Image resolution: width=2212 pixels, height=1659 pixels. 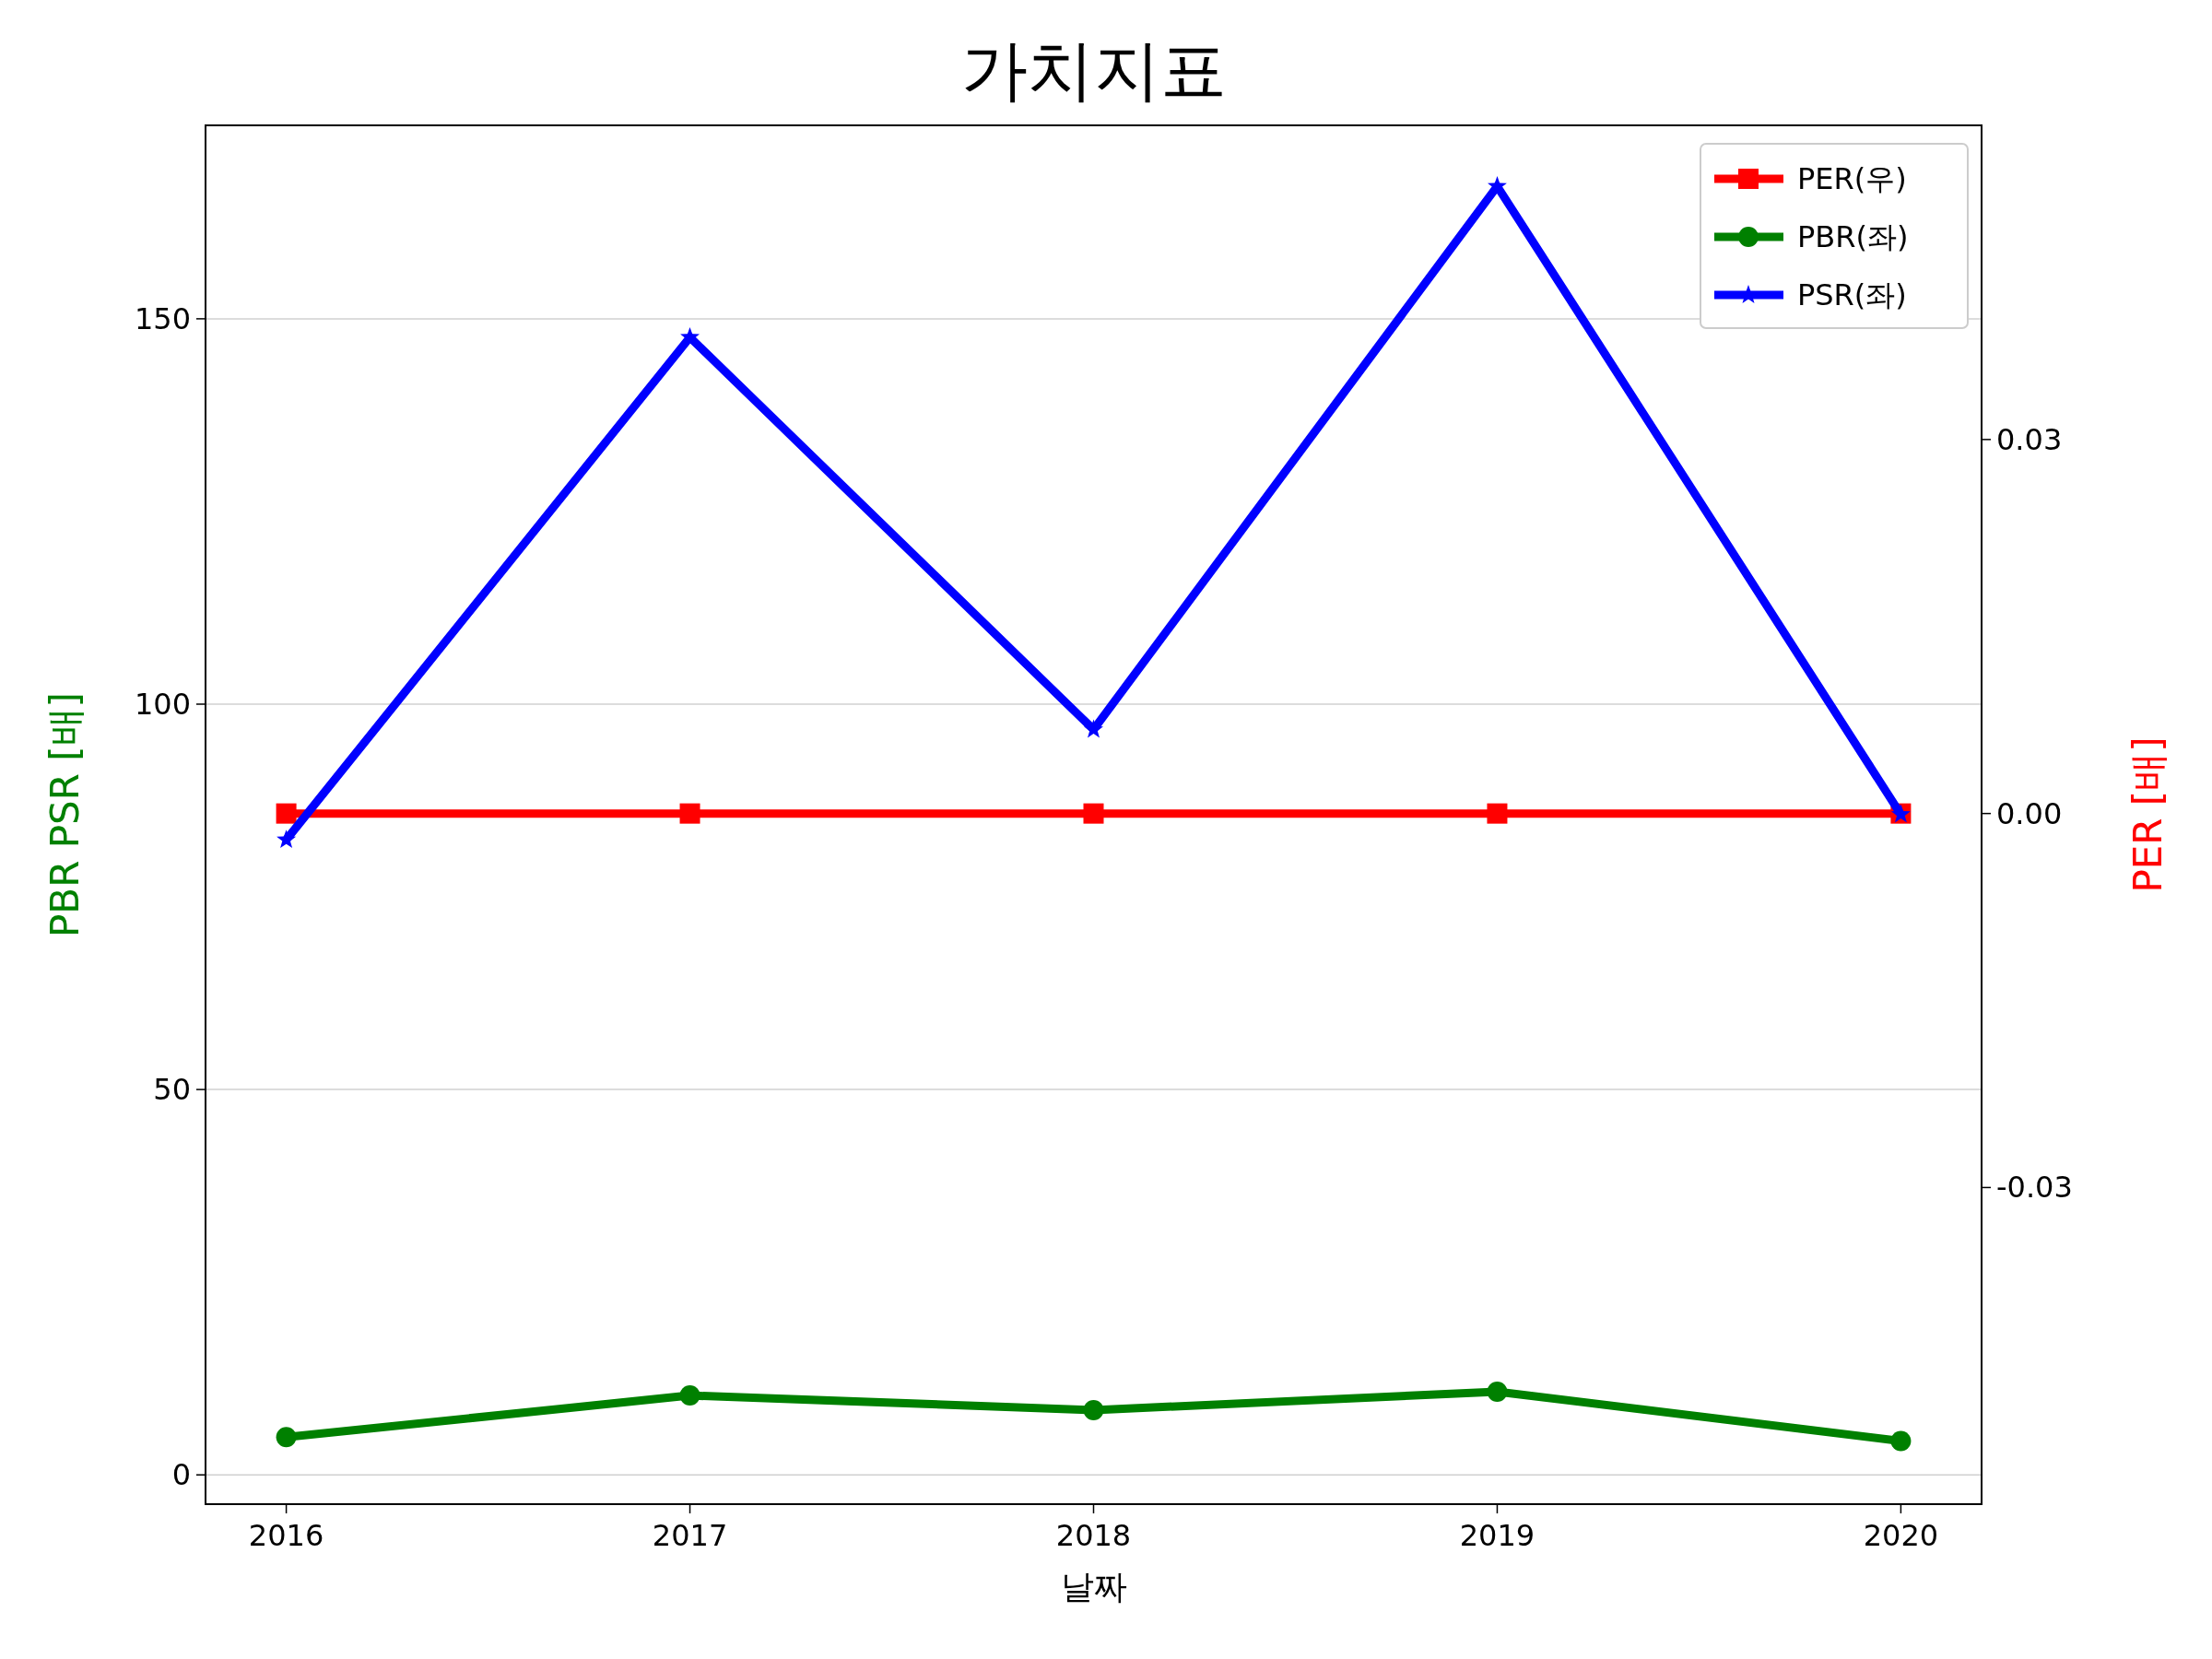 I want to click on chart-title: 가치지표, so click(x=1093, y=70).